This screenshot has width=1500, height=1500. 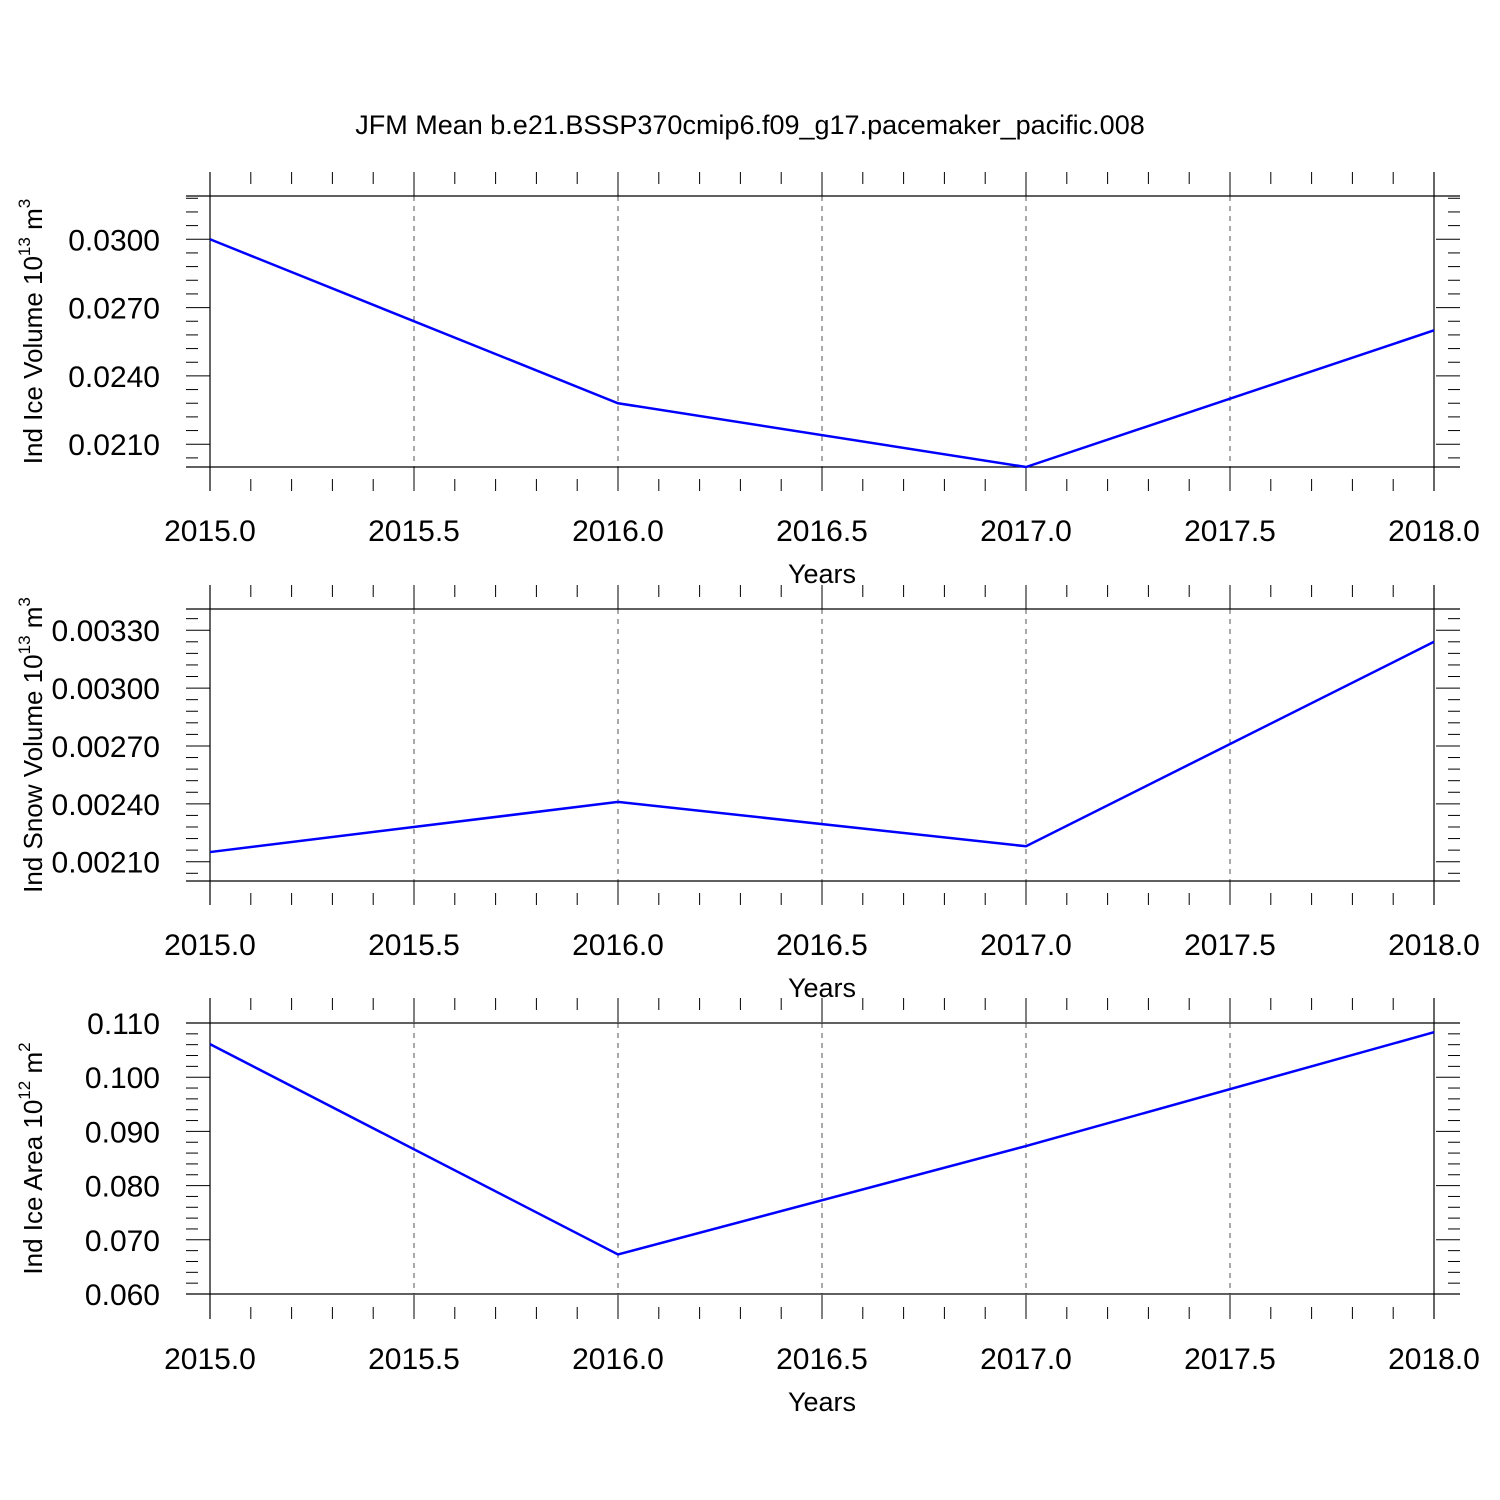 What do you see at coordinates (114, 240) in the screenshot?
I see `y-tick-label: 0.0300` at bounding box center [114, 240].